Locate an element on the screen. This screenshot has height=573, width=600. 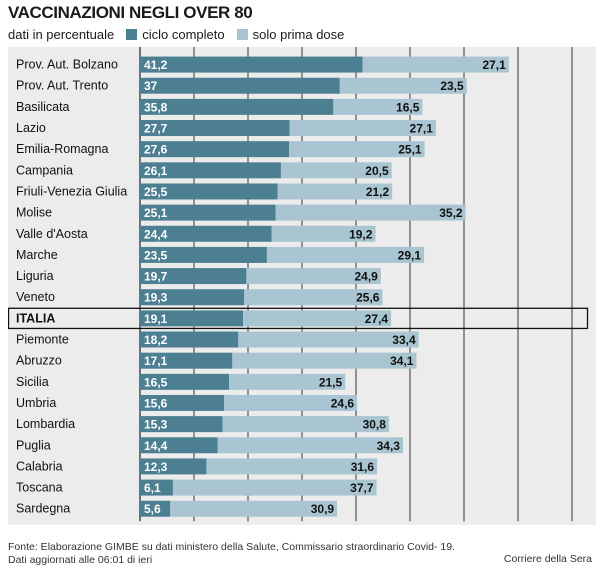
category-label: Lazio is located at coordinates (31, 128).